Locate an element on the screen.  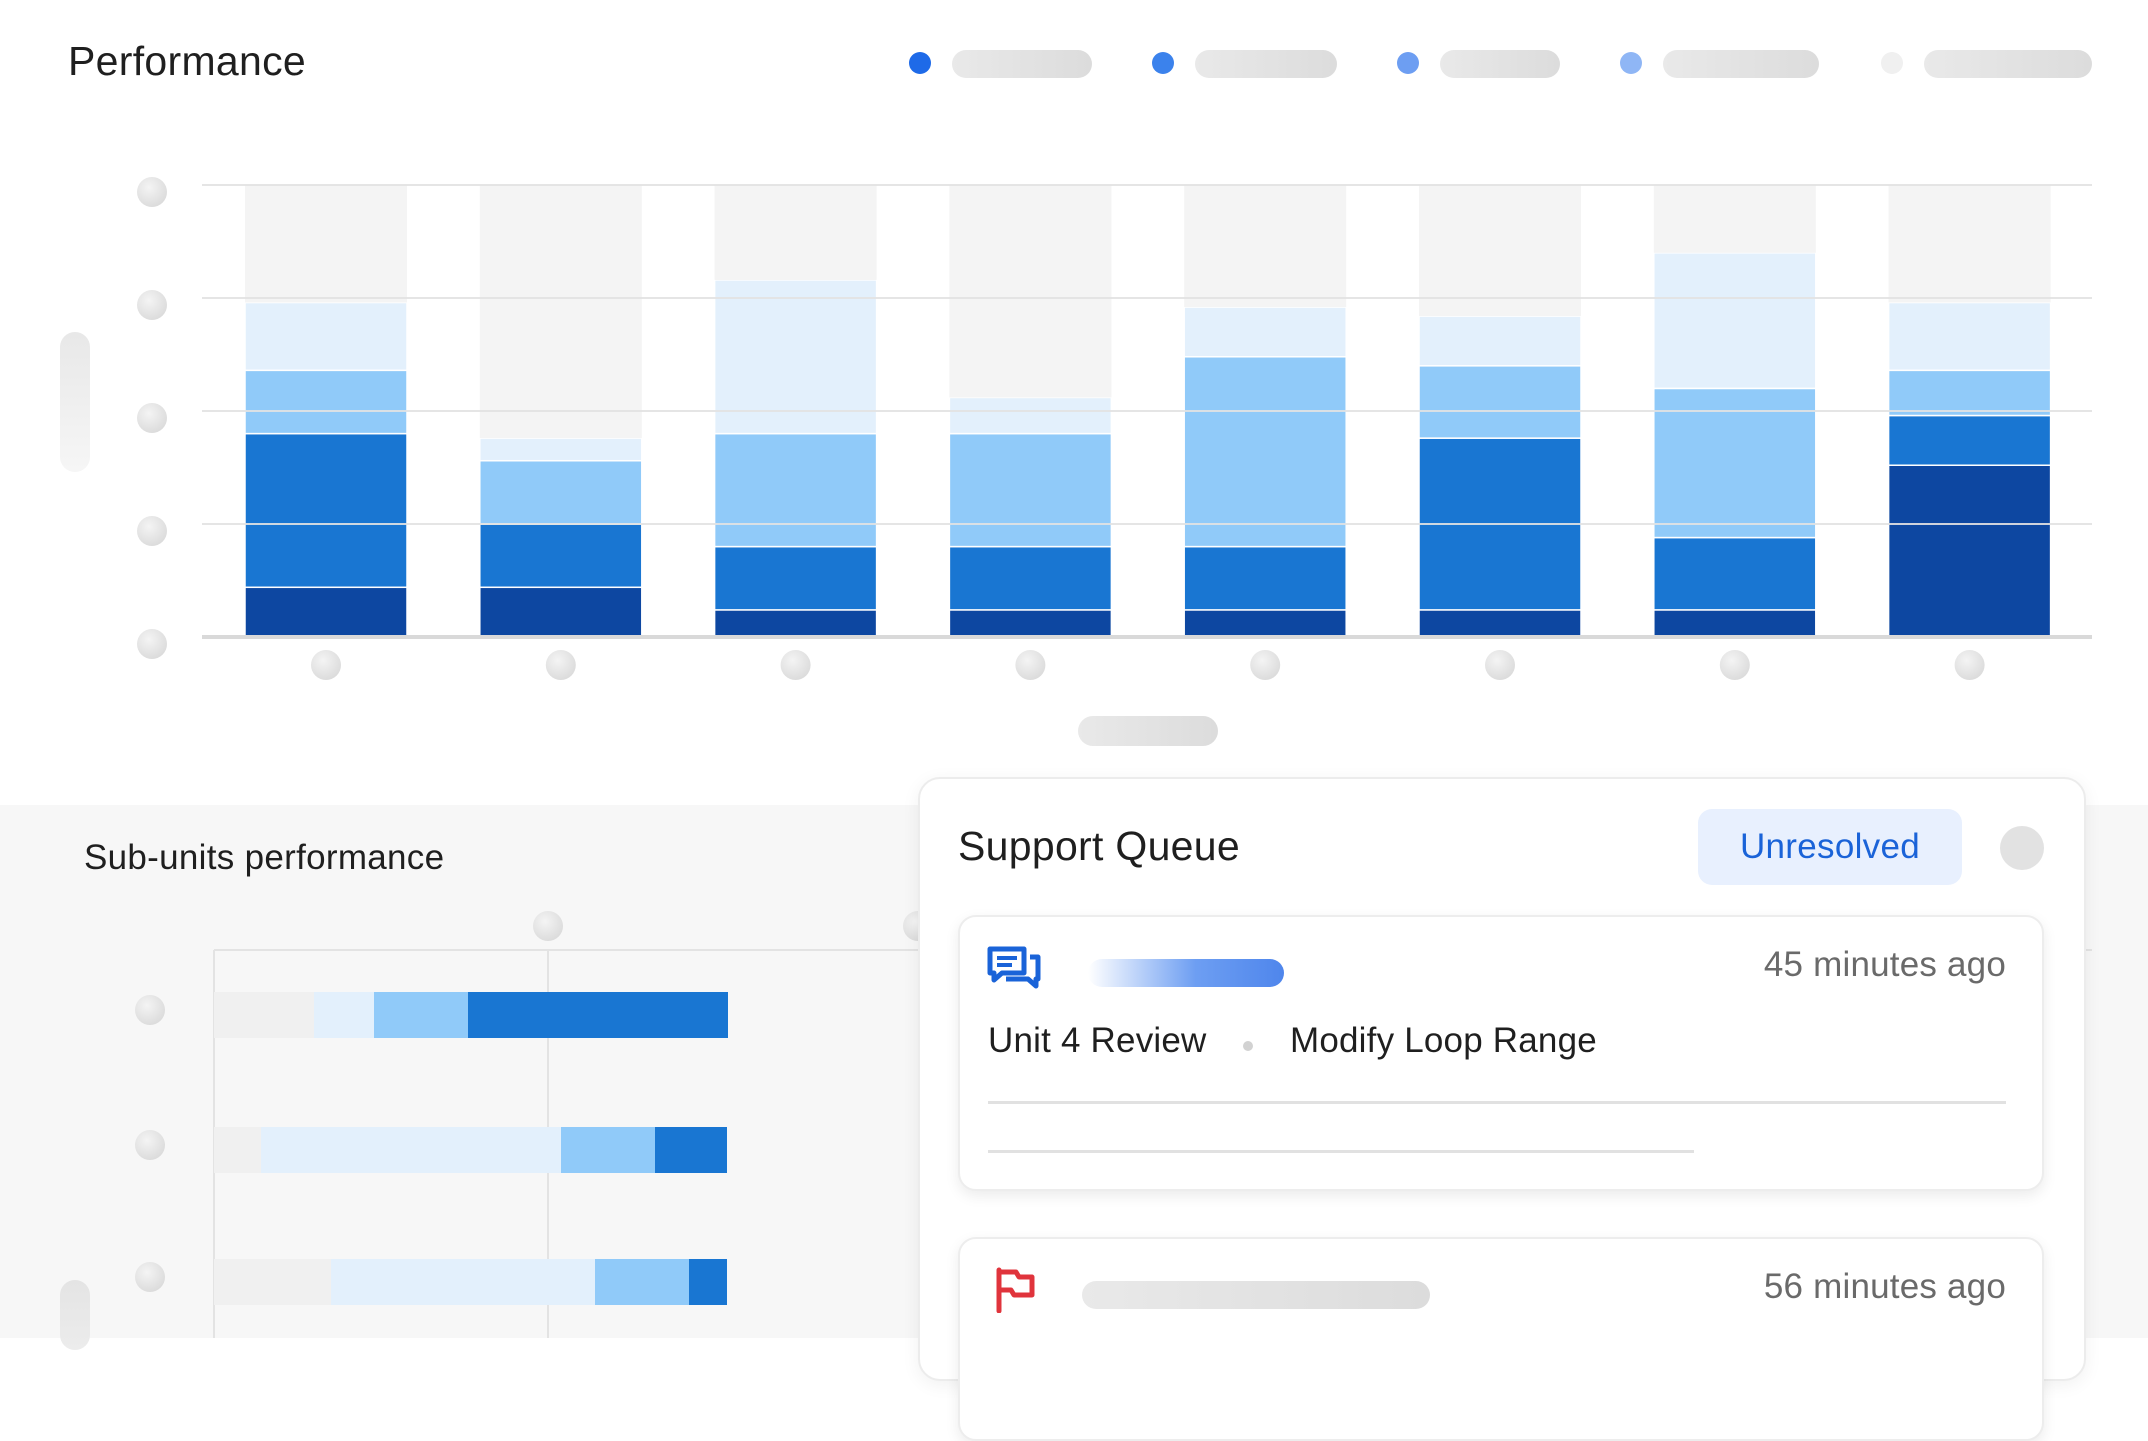
x-axis-label-placeholder is located at coordinates (1148, 731).